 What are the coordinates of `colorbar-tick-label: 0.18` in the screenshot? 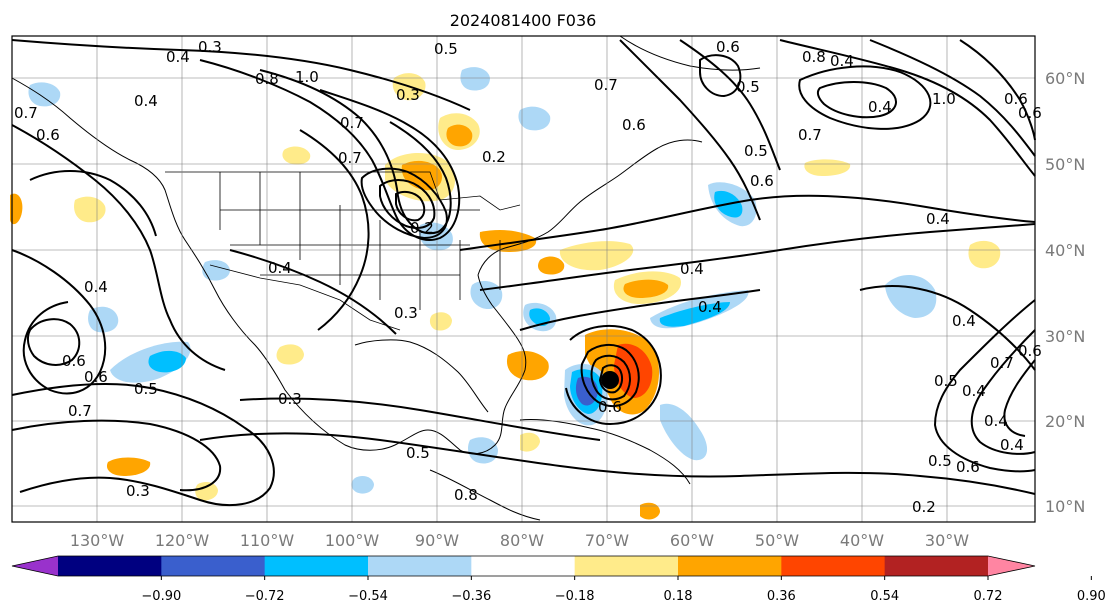 It's located at (678, 596).